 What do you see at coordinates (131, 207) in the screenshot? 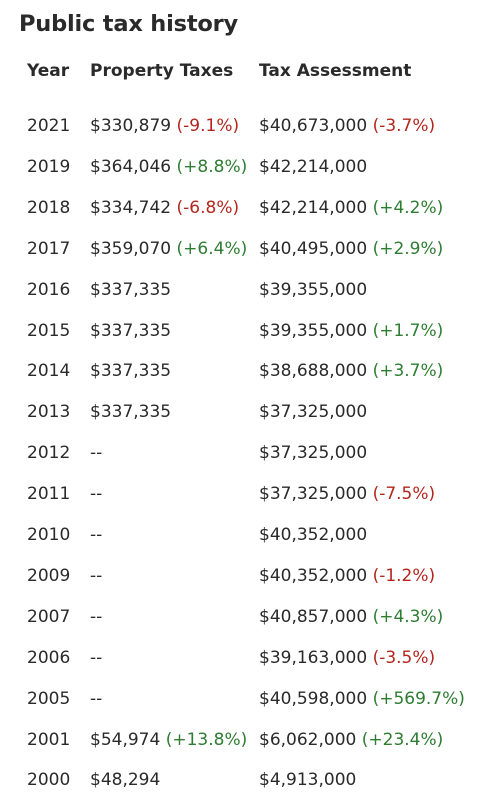
I see `property-tax-value: $334,742` at bounding box center [131, 207].